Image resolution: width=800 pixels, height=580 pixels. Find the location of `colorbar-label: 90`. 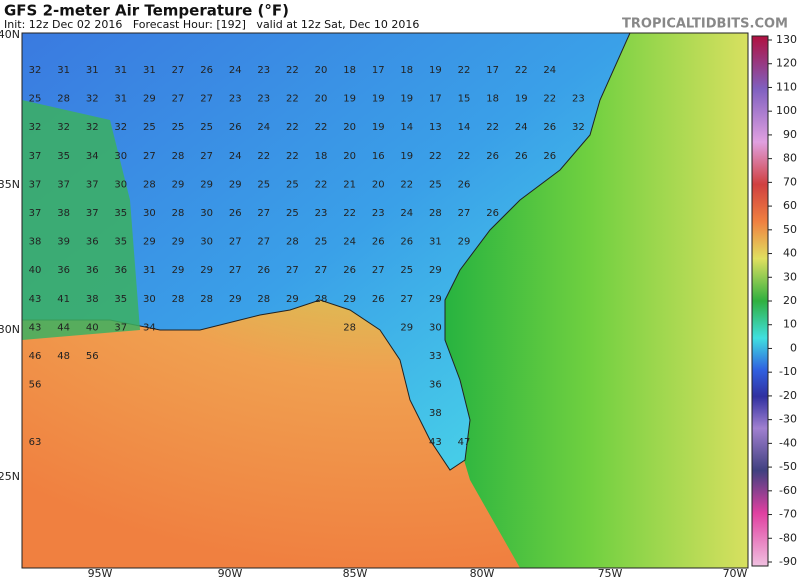

colorbar-label: 90 is located at coordinates (790, 134).